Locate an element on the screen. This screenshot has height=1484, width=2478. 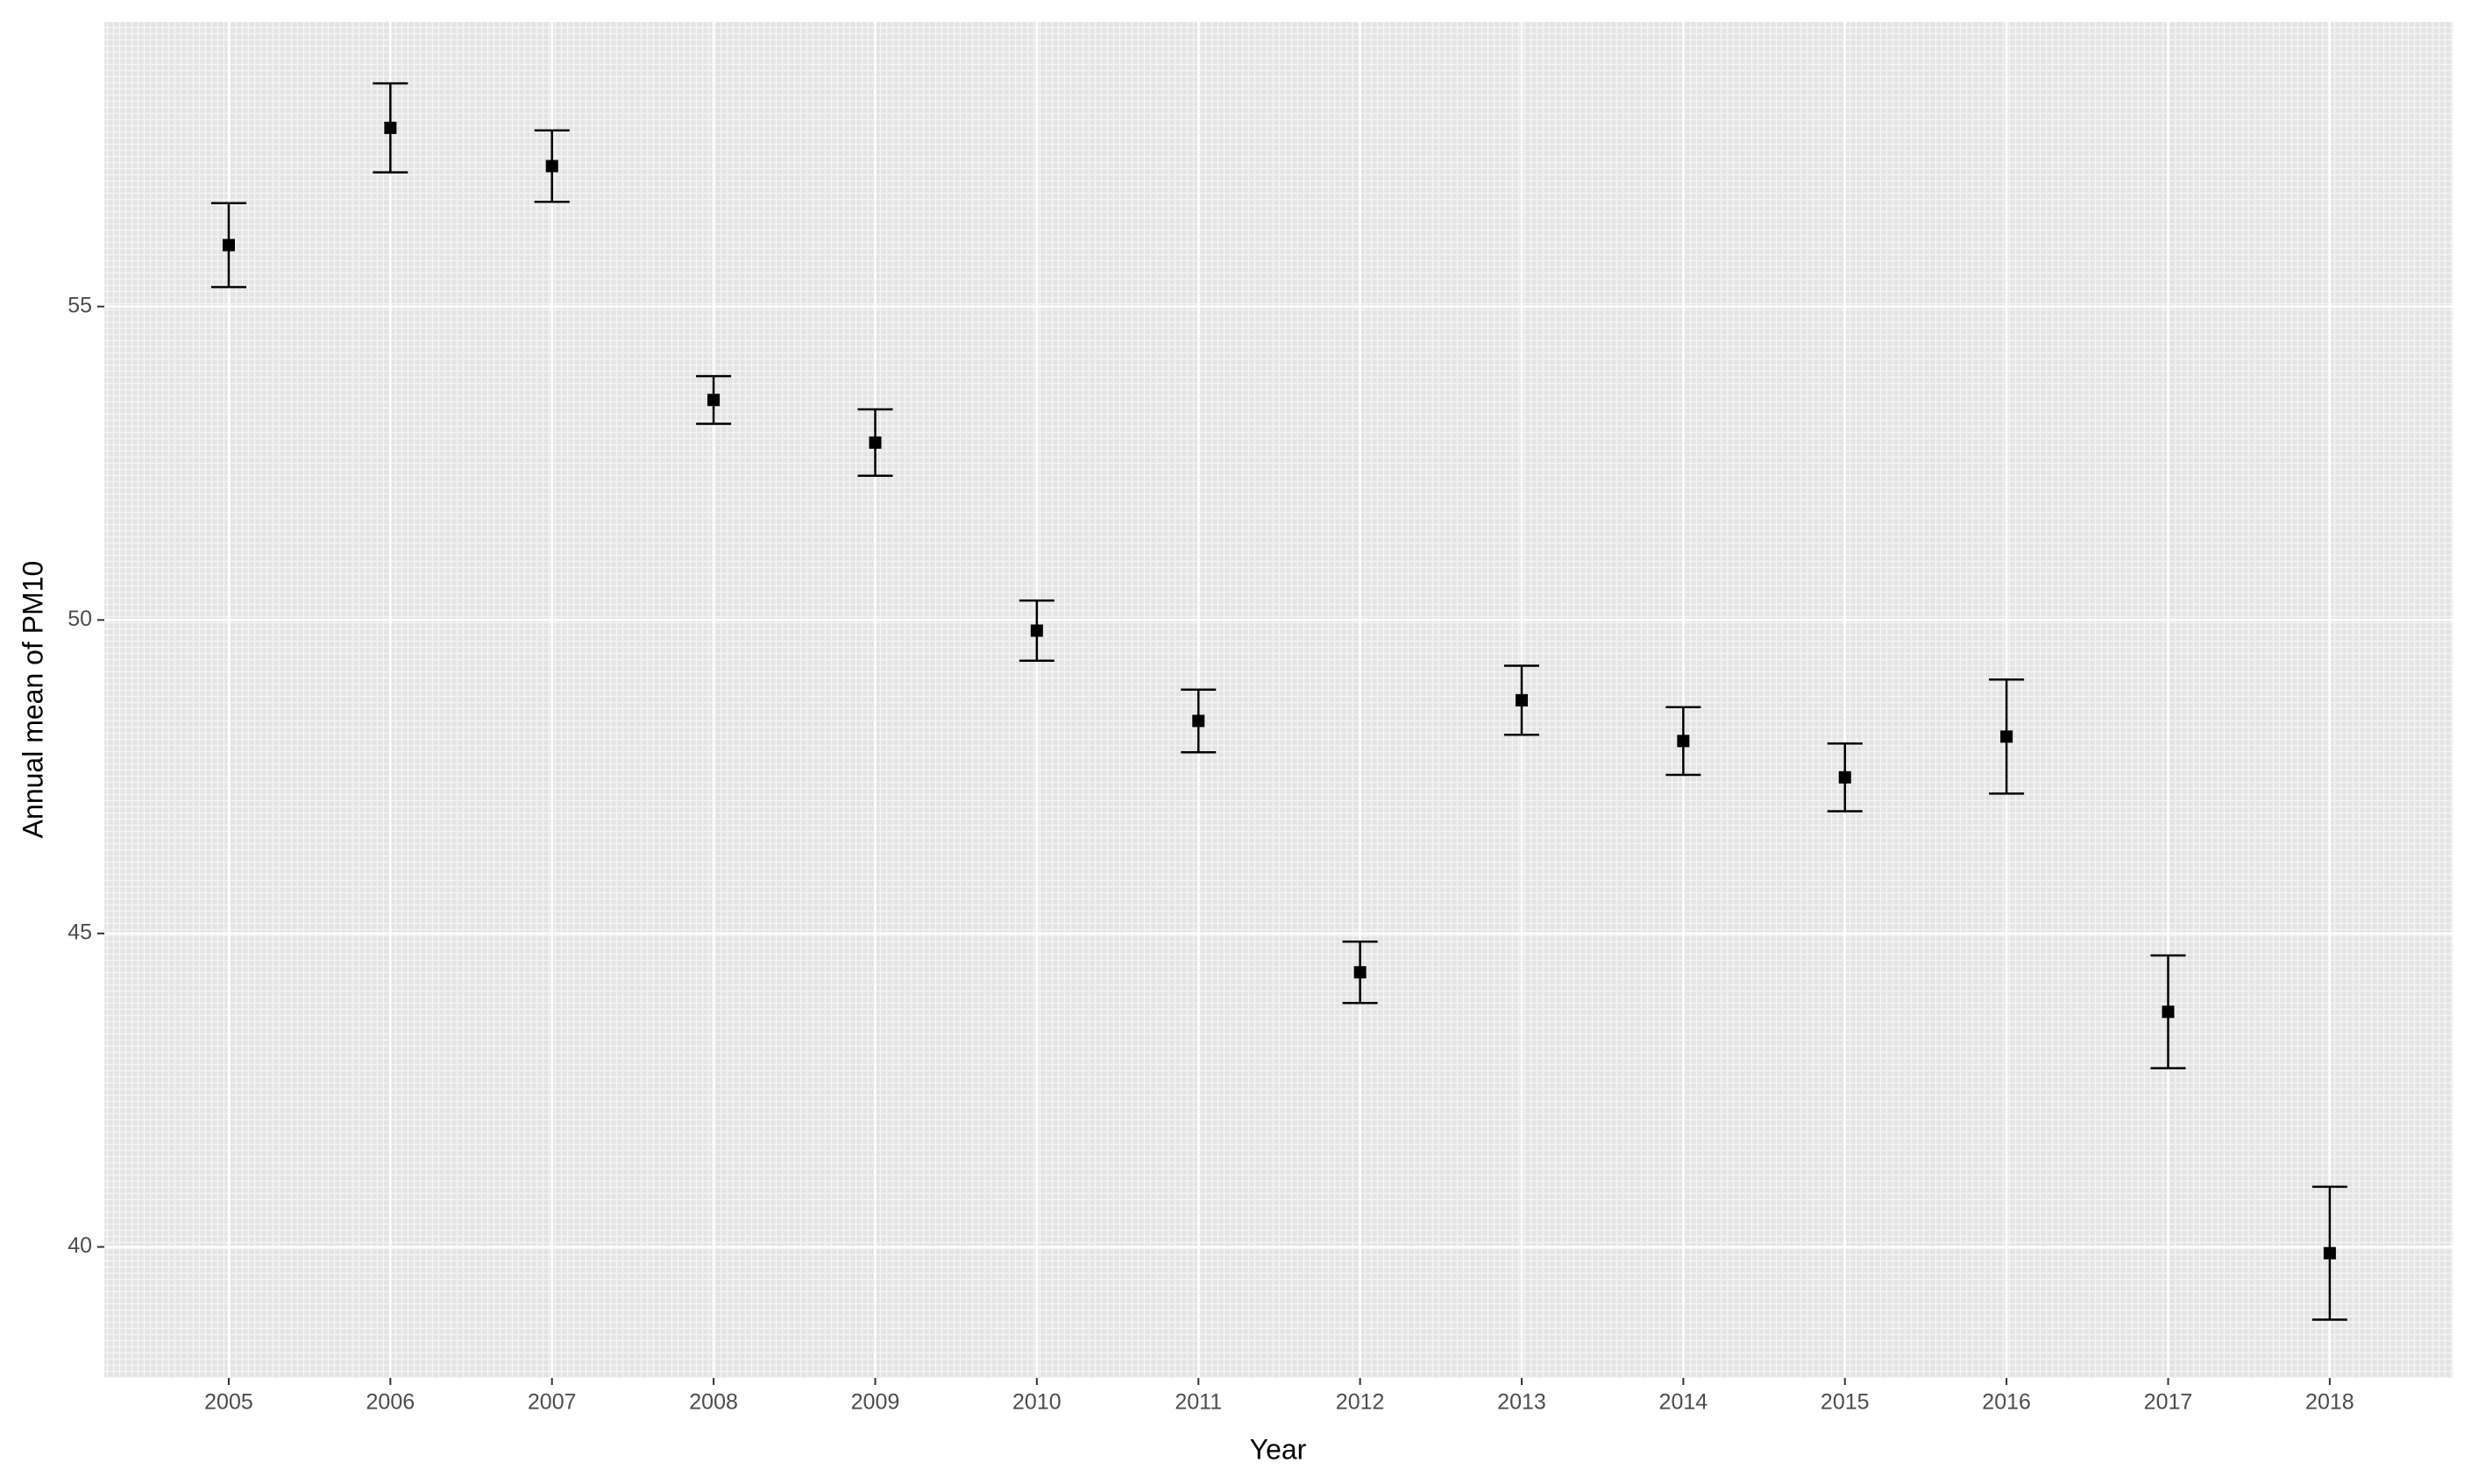
x-tick-label: 2017 is located at coordinates (2168, 1402).